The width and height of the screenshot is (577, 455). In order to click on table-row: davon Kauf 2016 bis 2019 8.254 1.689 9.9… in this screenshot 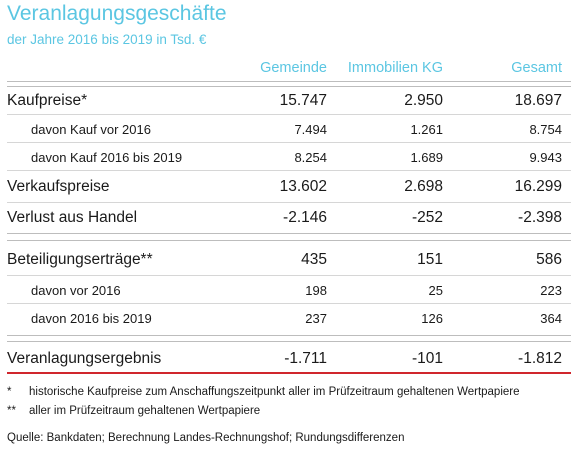, I will do `click(288, 161)`.